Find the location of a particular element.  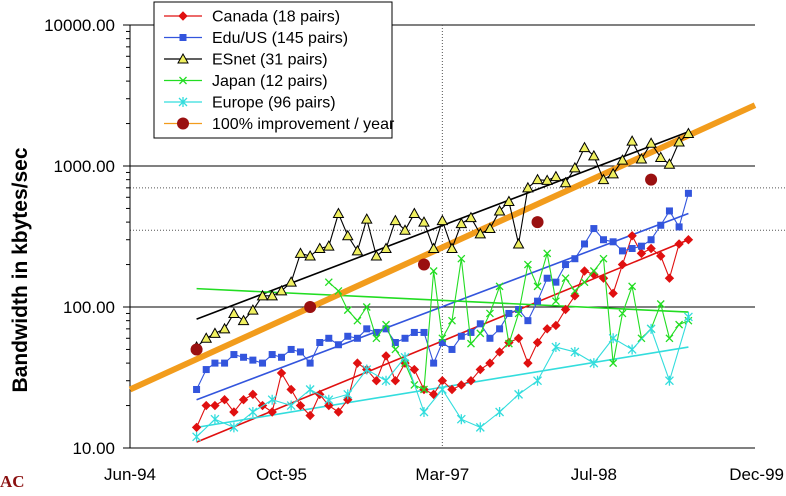

legend-label-edu: Edu/US (145 pairs) is located at coordinates (280, 38).